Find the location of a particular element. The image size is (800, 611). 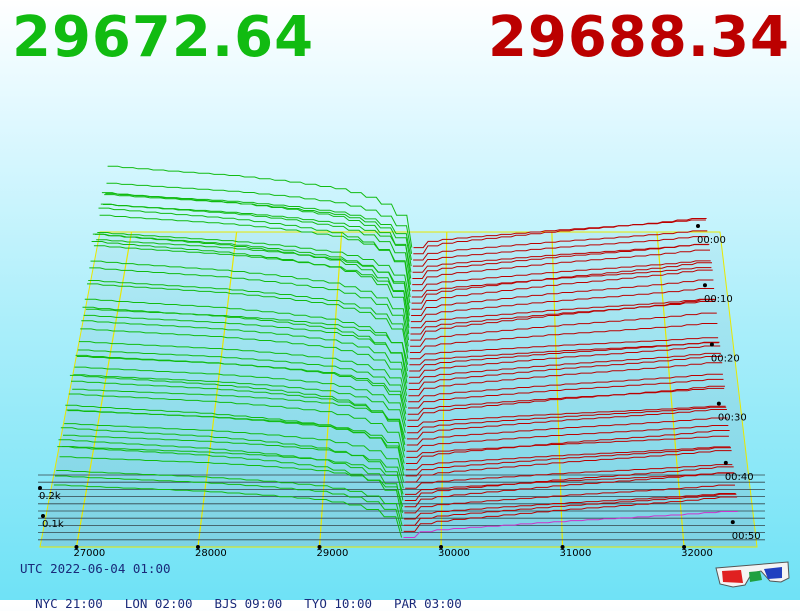

volume-tick-label: 0.2k is located at coordinates (50, 496).